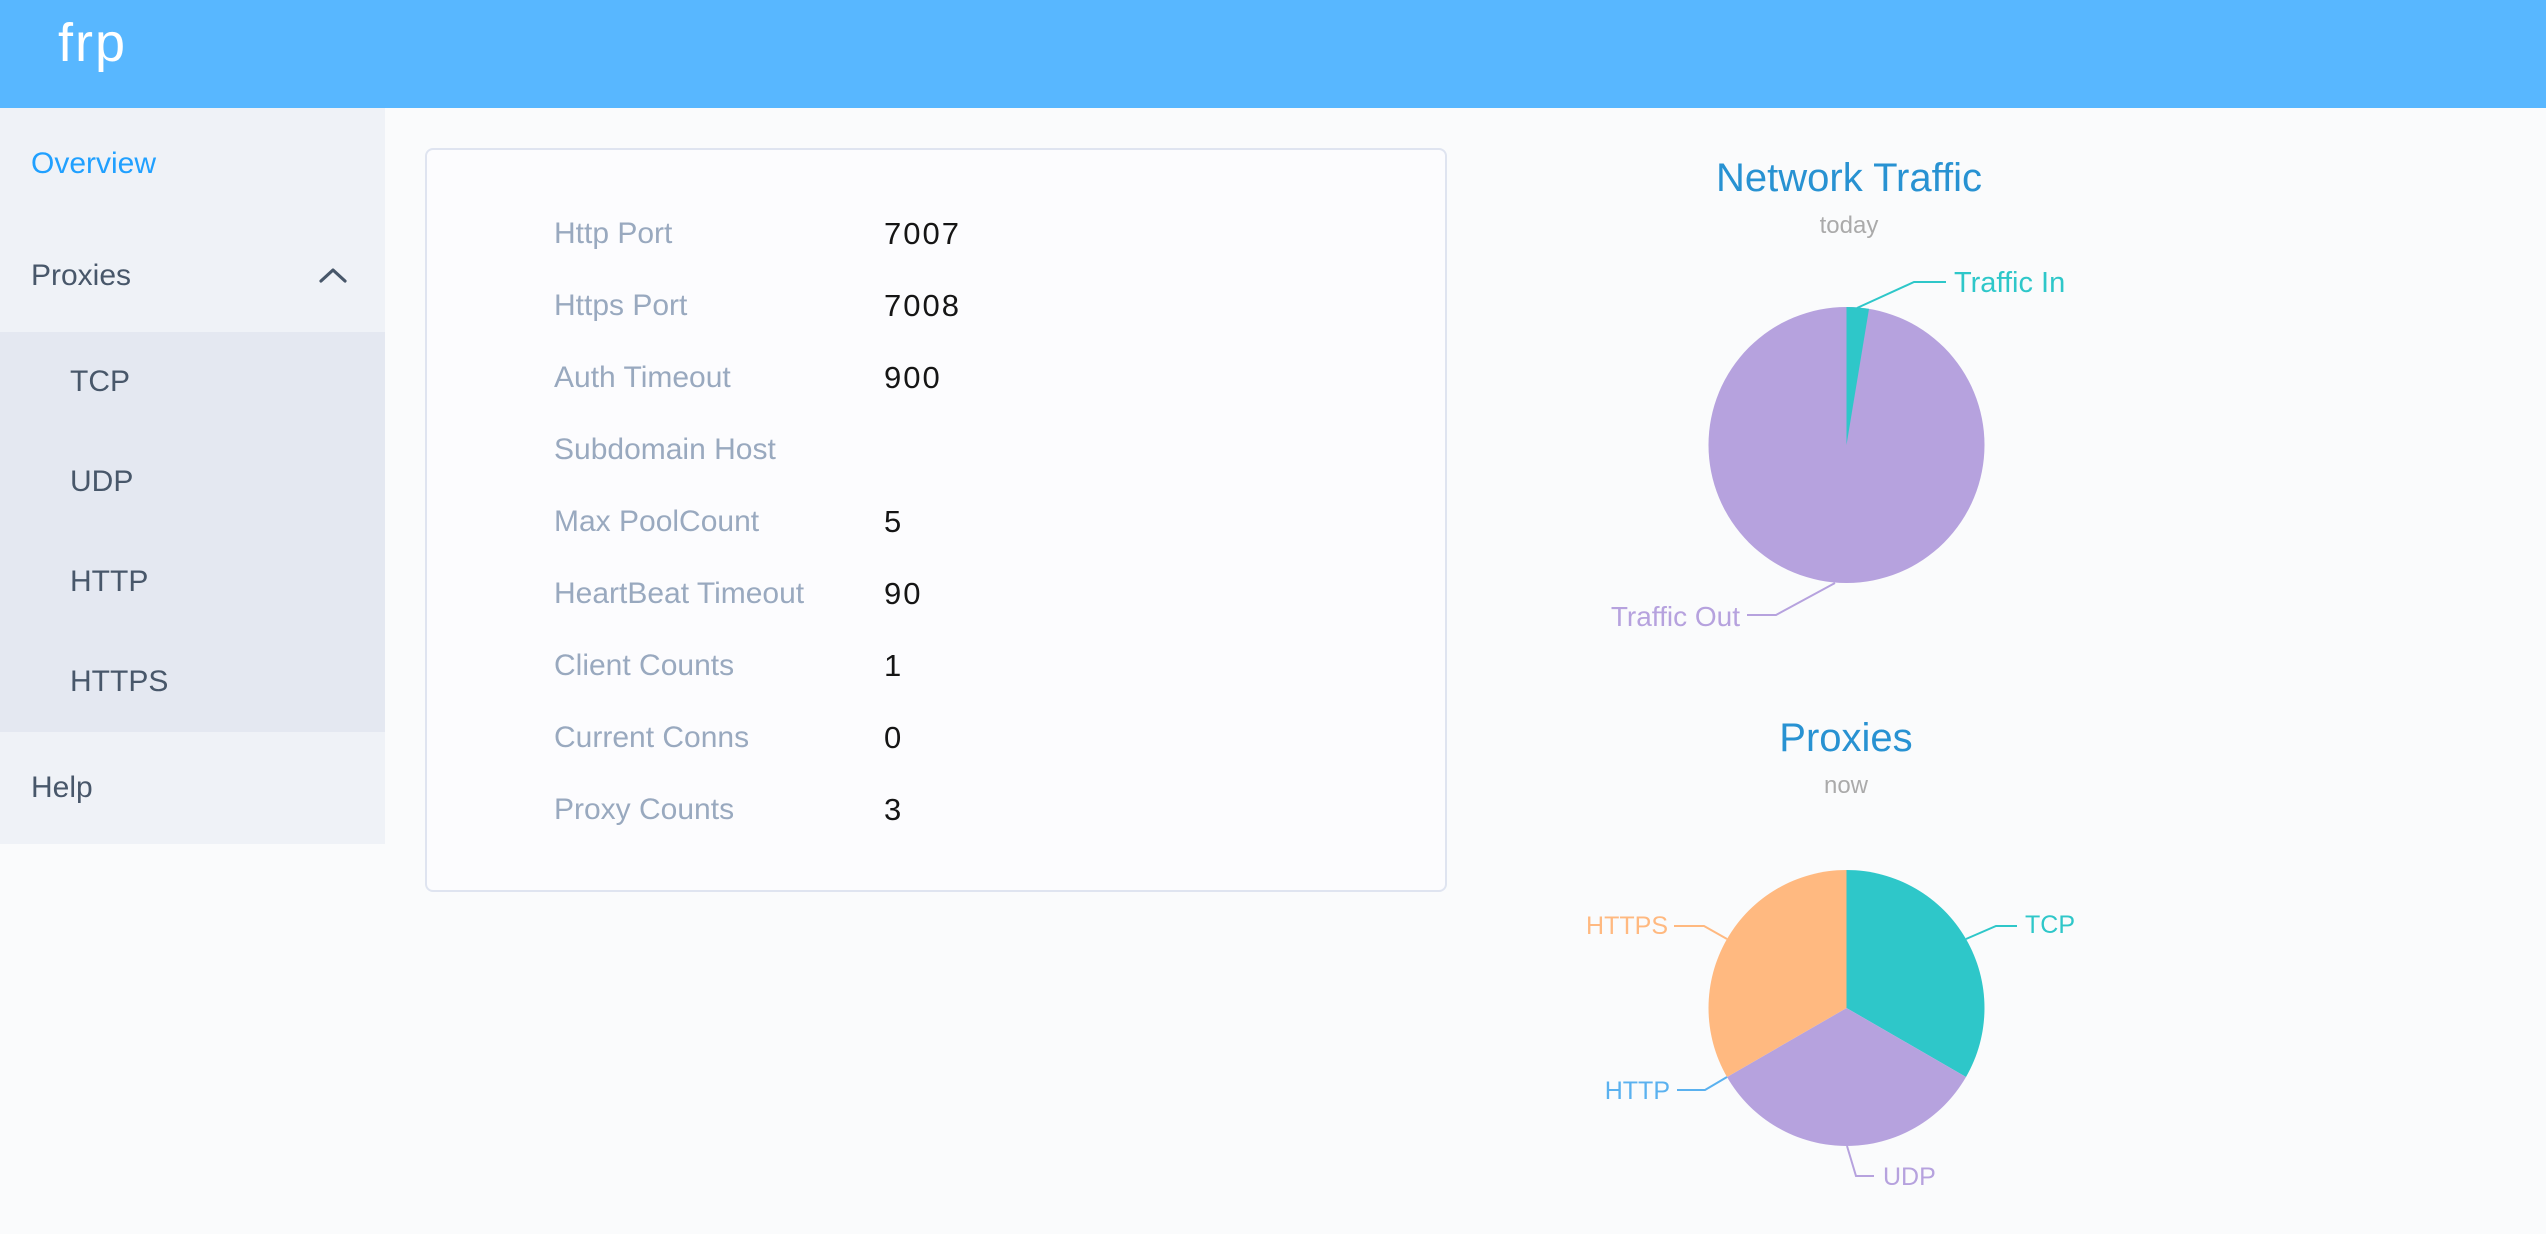 The image size is (2546, 1234). What do you see at coordinates (1637, 1091) in the screenshot?
I see `svg-text: HTTP` at bounding box center [1637, 1091].